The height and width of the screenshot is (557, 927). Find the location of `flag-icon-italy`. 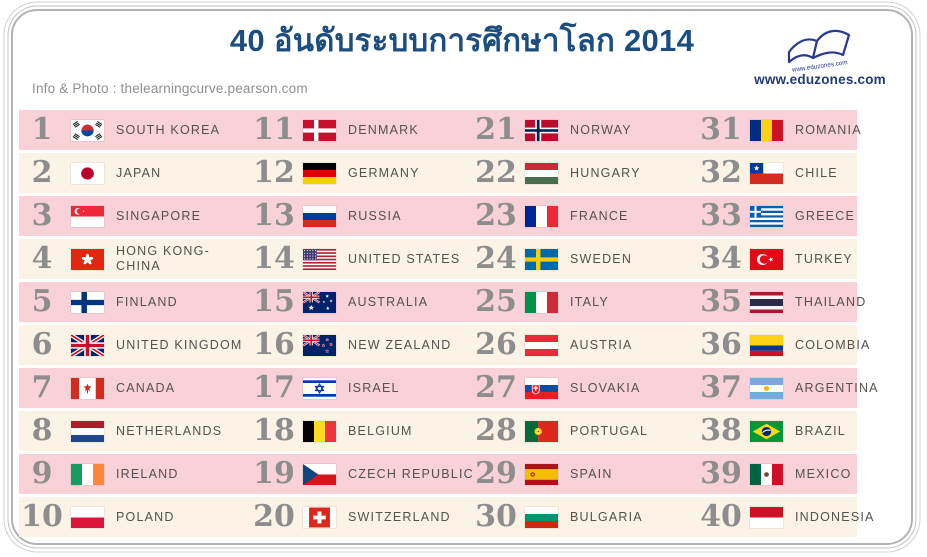

flag-icon-italy is located at coordinates (541, 302).